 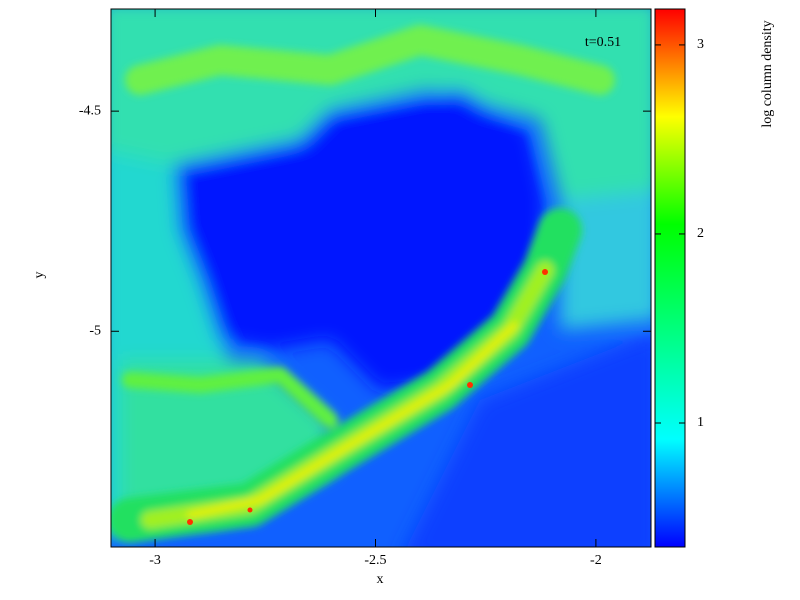 I want to click on x-tick-label: -3, so click(x=155, y=560).